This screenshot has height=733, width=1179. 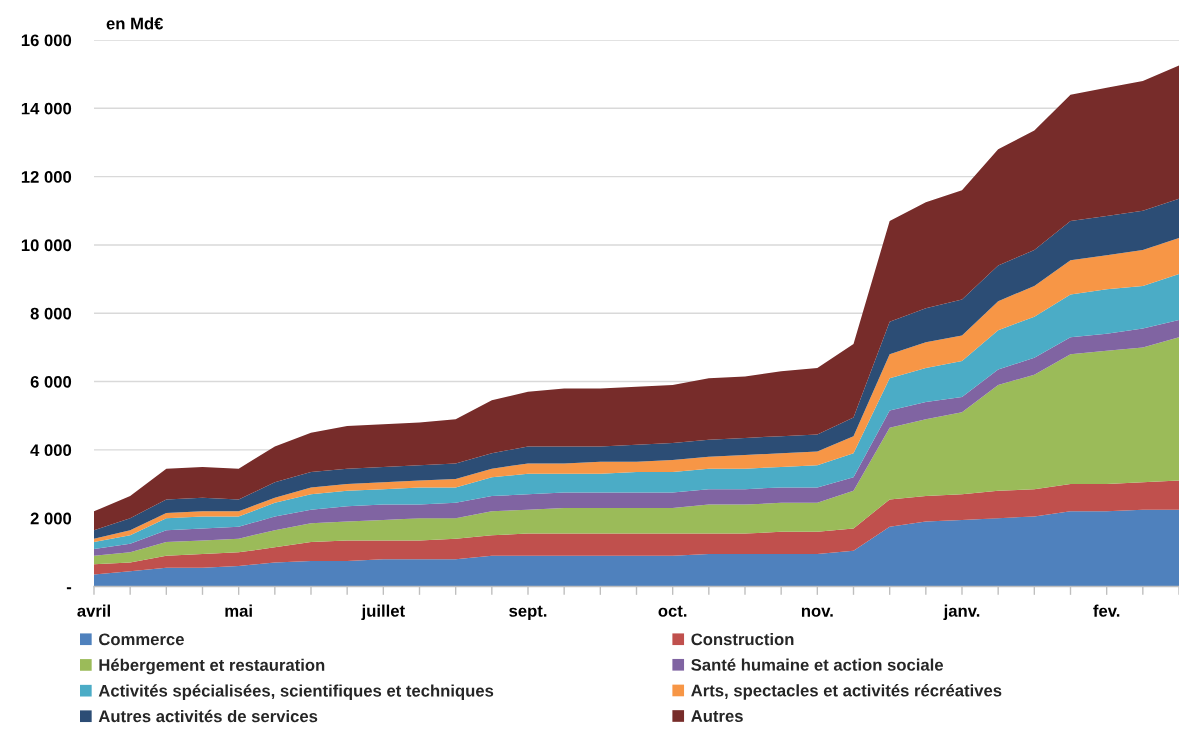 What do you see at coordinates (93, 610) in the screenshot?
I see `x-tick-label: avril` at bounding box center [93, 610].